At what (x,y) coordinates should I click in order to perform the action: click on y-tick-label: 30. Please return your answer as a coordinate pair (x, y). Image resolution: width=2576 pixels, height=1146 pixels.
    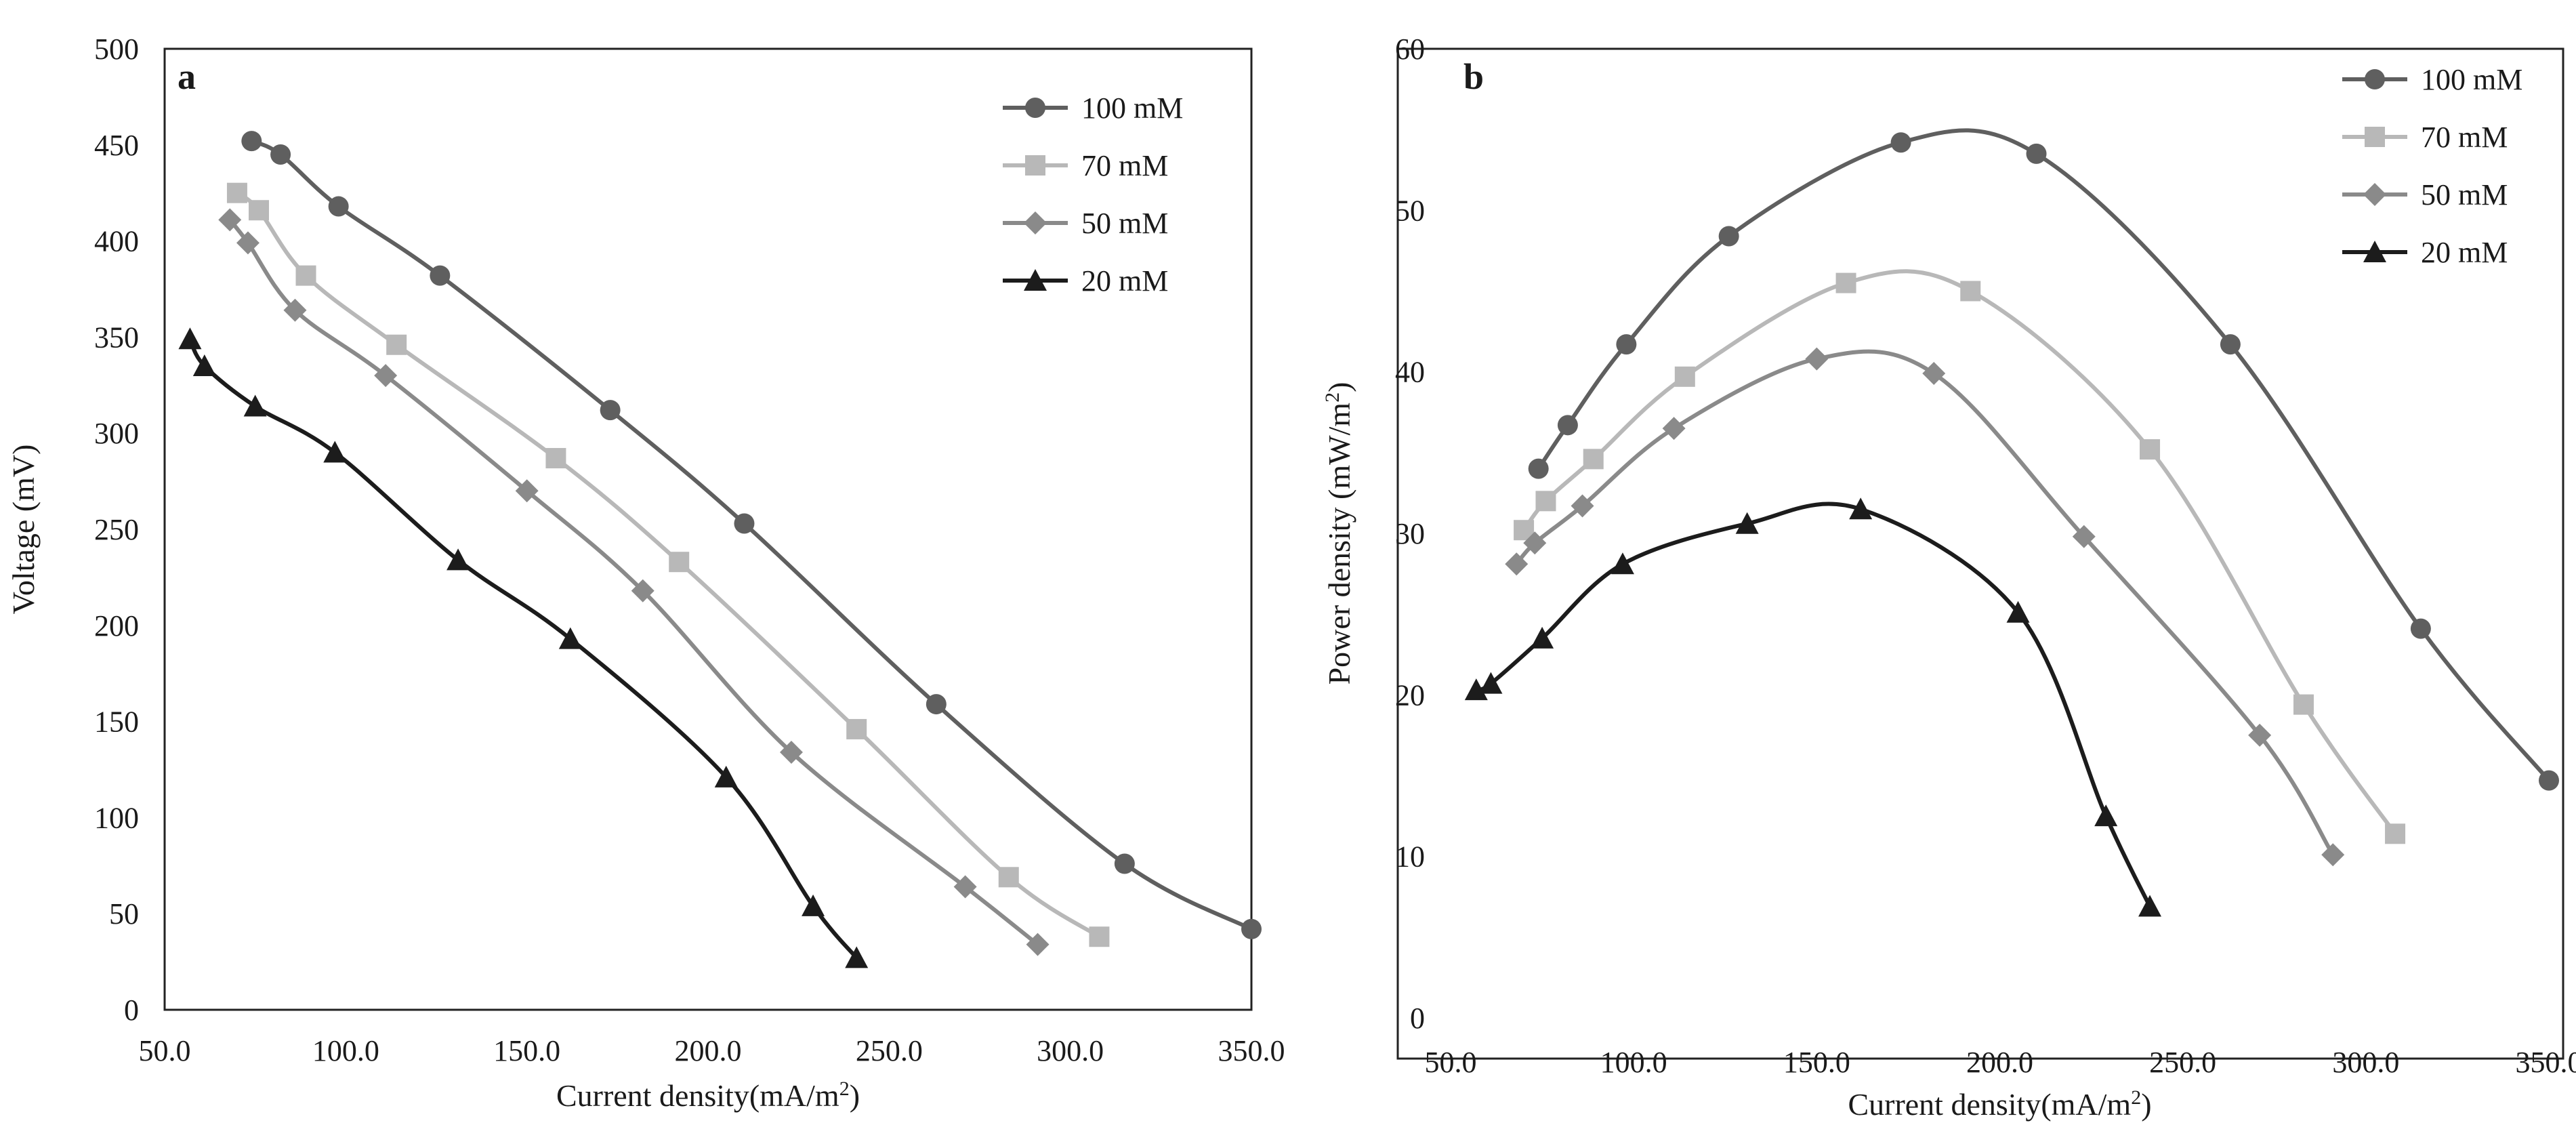
    Looking at the image, I should click on (1410, 533).